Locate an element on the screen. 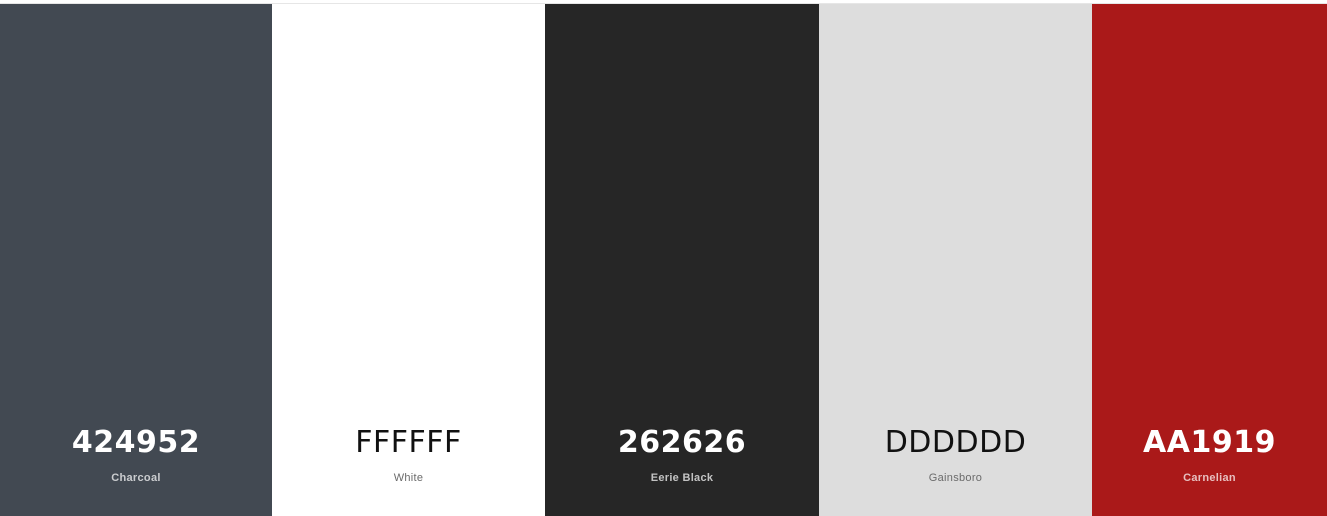 This screenshot has height=516, width=1327. swatch-hex-code: 424952 is located at coordinates (136, 442).